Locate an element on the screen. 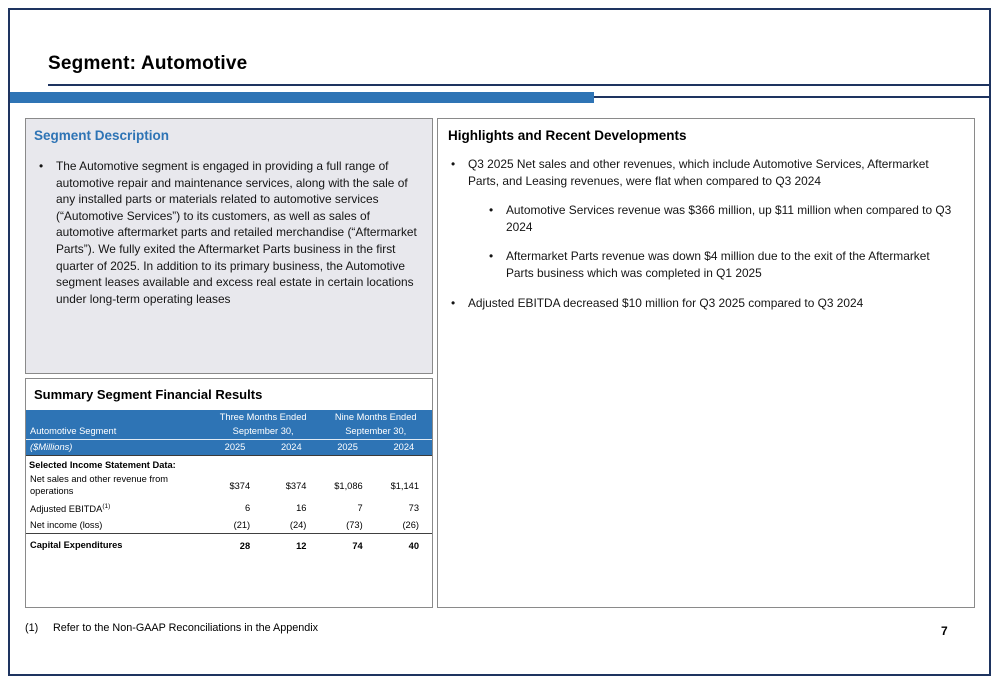  cell-value: (24) is located at coordinates (298, 525).